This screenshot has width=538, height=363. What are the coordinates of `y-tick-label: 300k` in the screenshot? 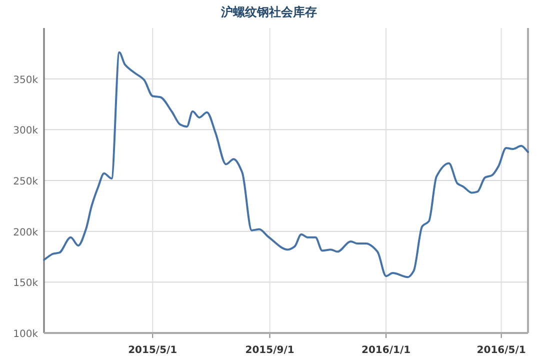 It's located at (25, 131).